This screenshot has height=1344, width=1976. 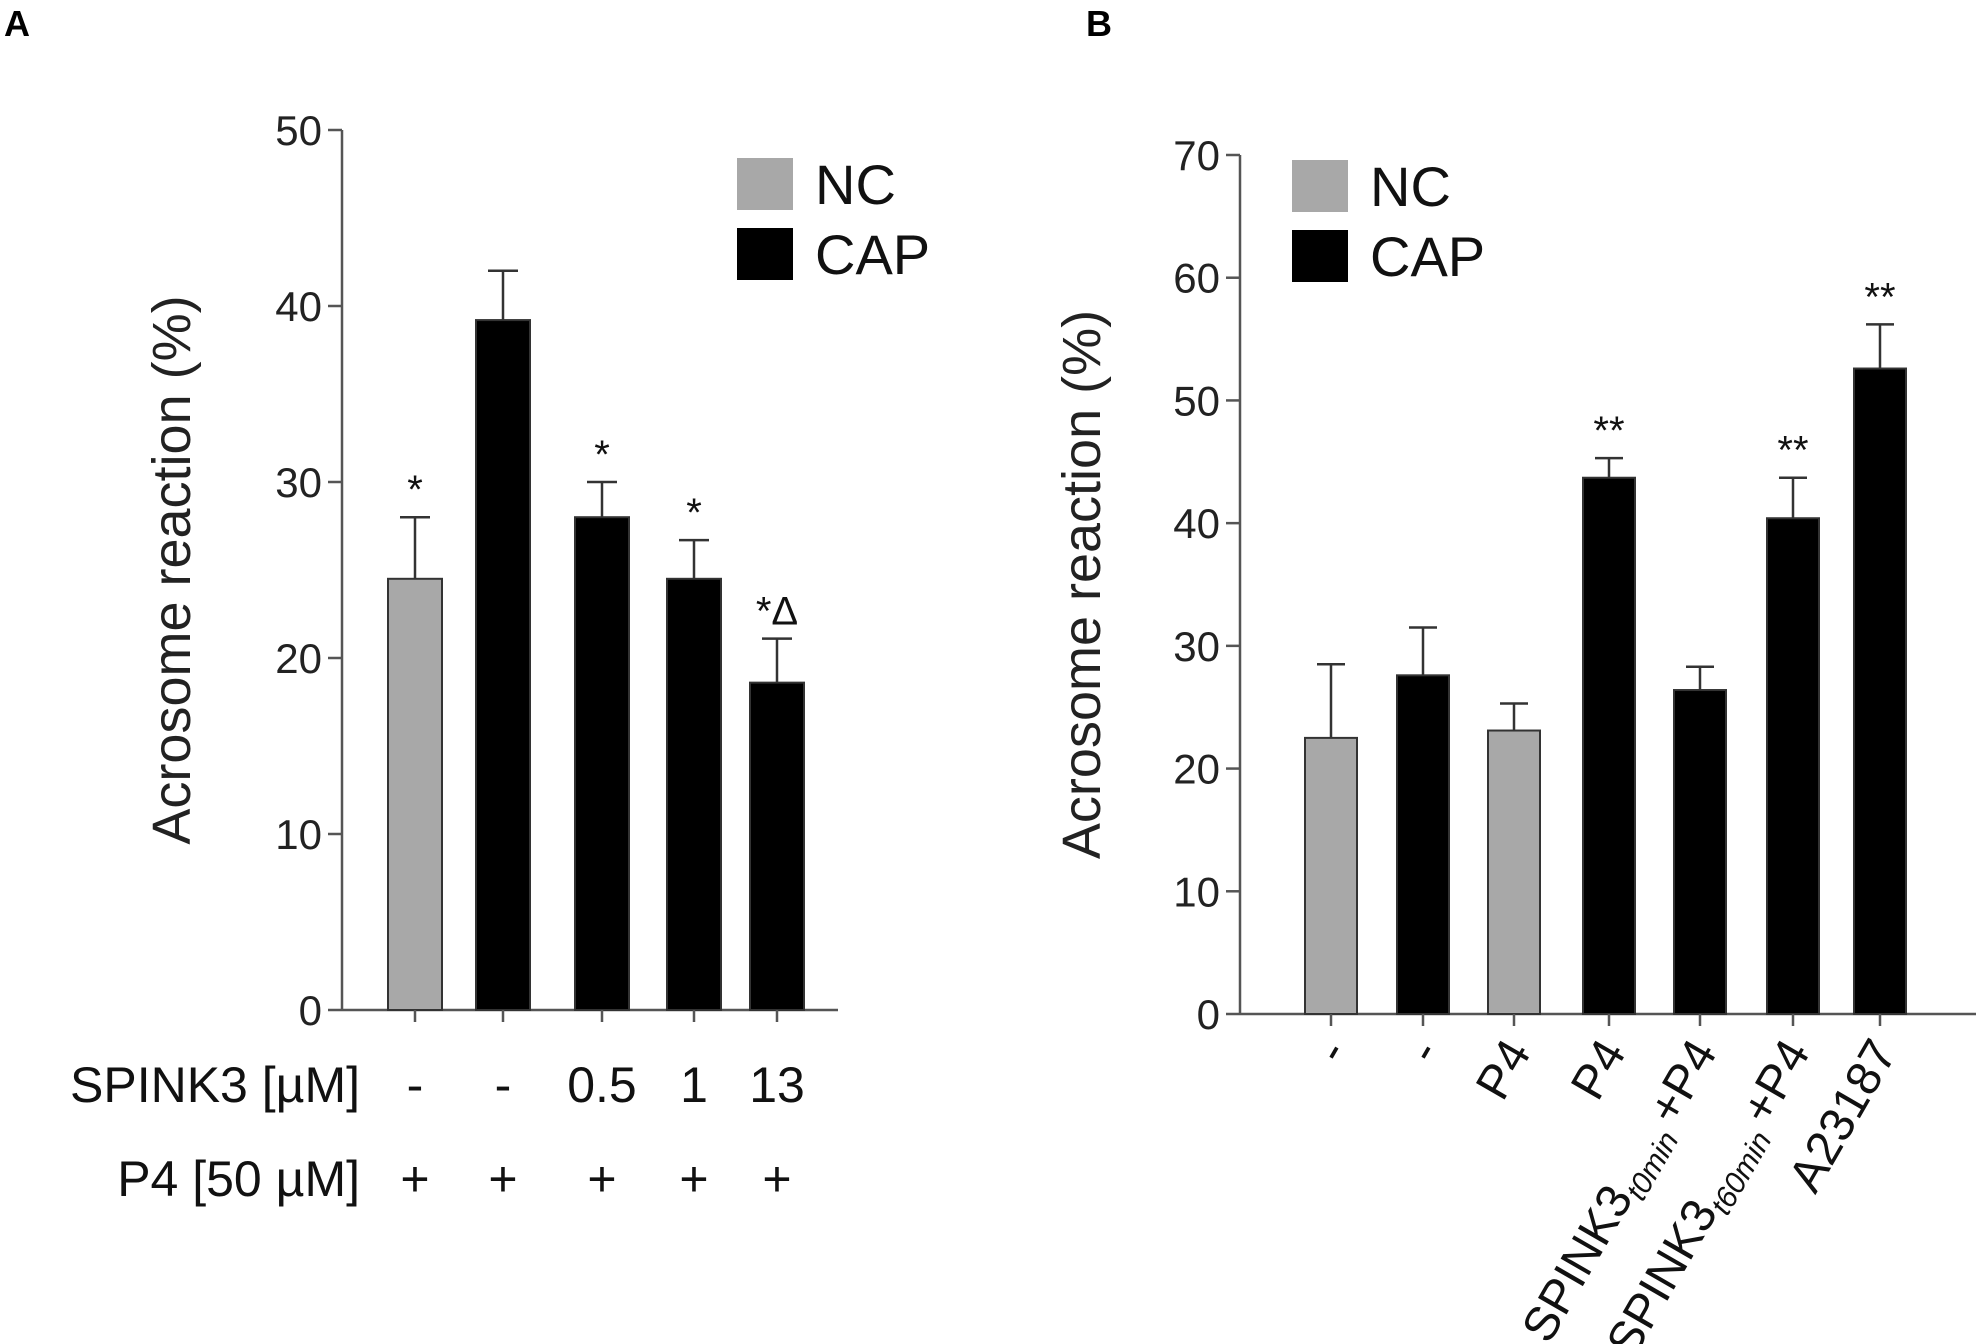 I want to click on y-tick-label: 60, so click(x=1196, y=278).